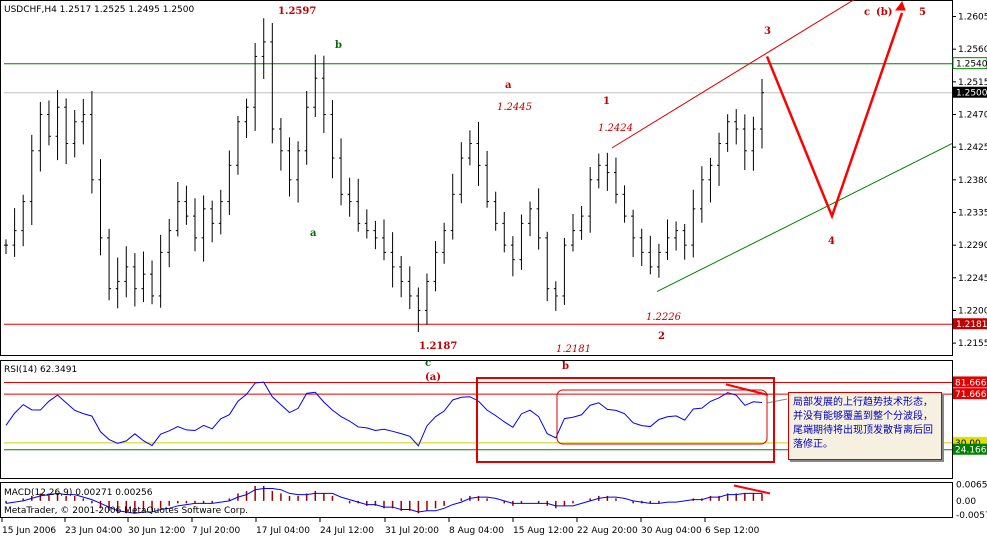  Describe the element at coordinates (972, 115) in the screenshot. I see `y-tick-label: 1.2470` at that location.